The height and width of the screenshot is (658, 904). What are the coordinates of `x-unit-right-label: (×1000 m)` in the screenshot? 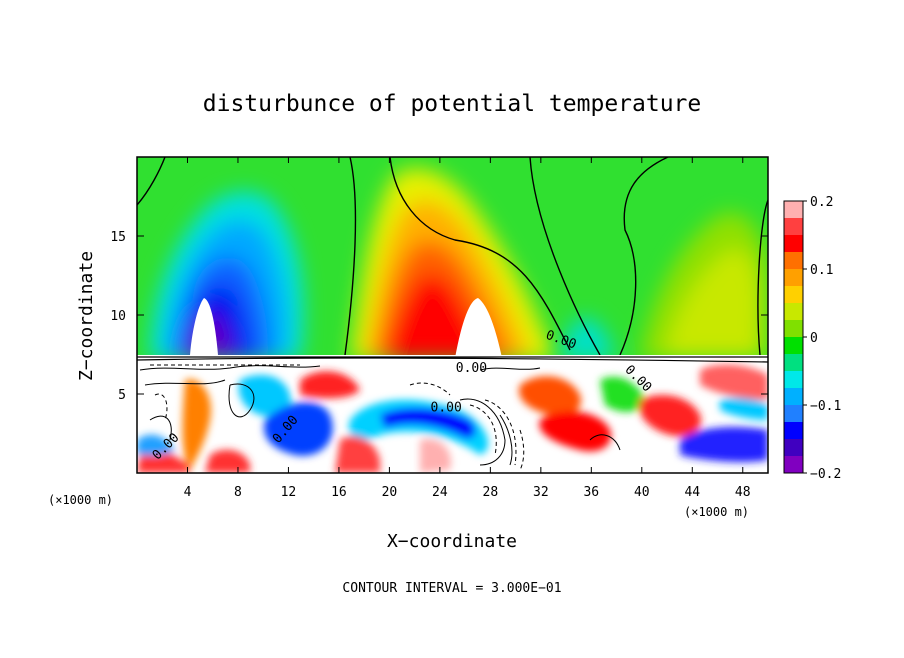 It's located at (716, 512).